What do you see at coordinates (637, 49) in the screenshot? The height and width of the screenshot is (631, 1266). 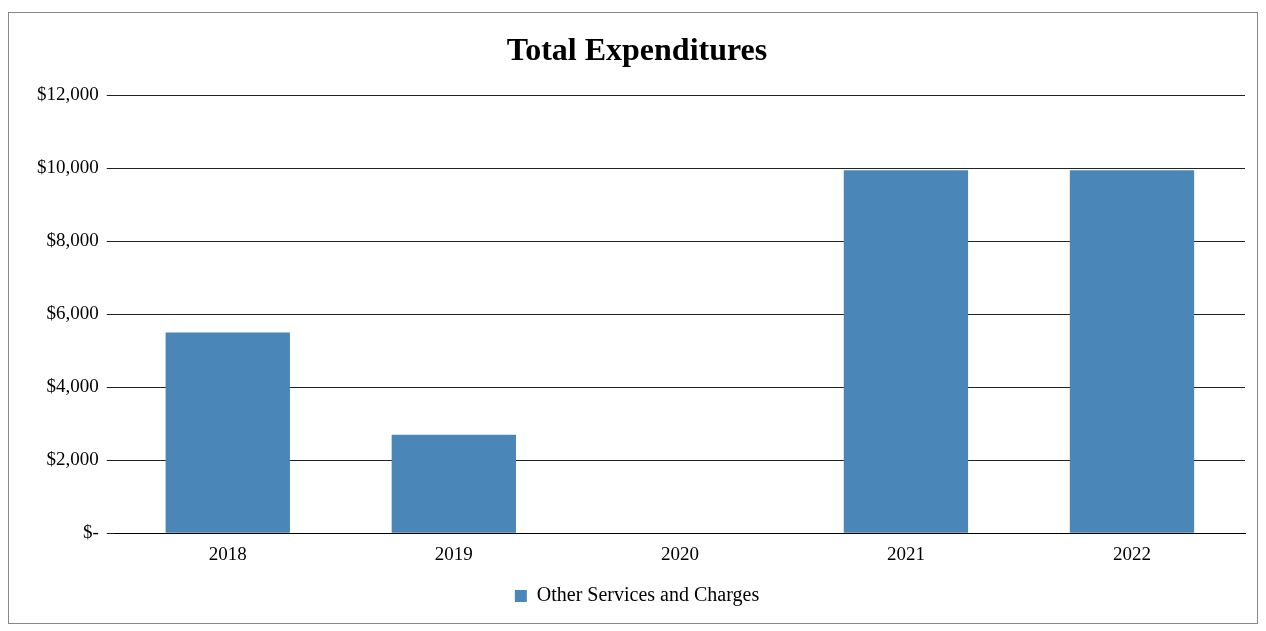 I see `chart-title: Total Expenditures` at bounding box center [637, 49].